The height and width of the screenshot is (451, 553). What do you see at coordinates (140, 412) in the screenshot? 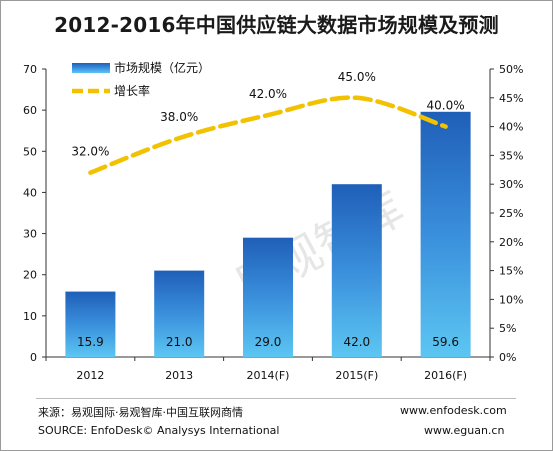
I see `source-cn: 来源：易观国际·易观智库·中国互联网商情` at bounding box center [140, 412].